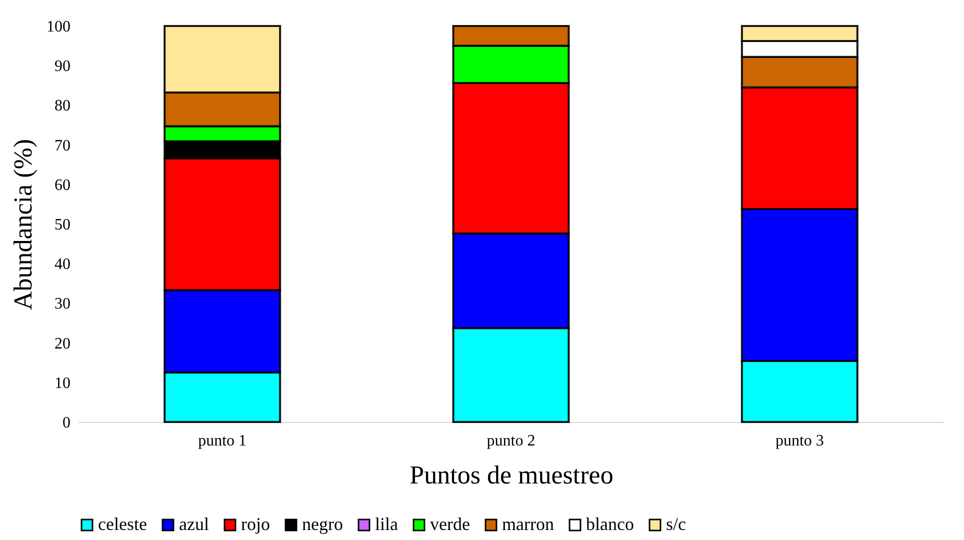 The height and width of the screenshot is (540, 964). Describe the element at coordinates (676, 524) in the screenshot. I see `legend-label: s/c` at that location.